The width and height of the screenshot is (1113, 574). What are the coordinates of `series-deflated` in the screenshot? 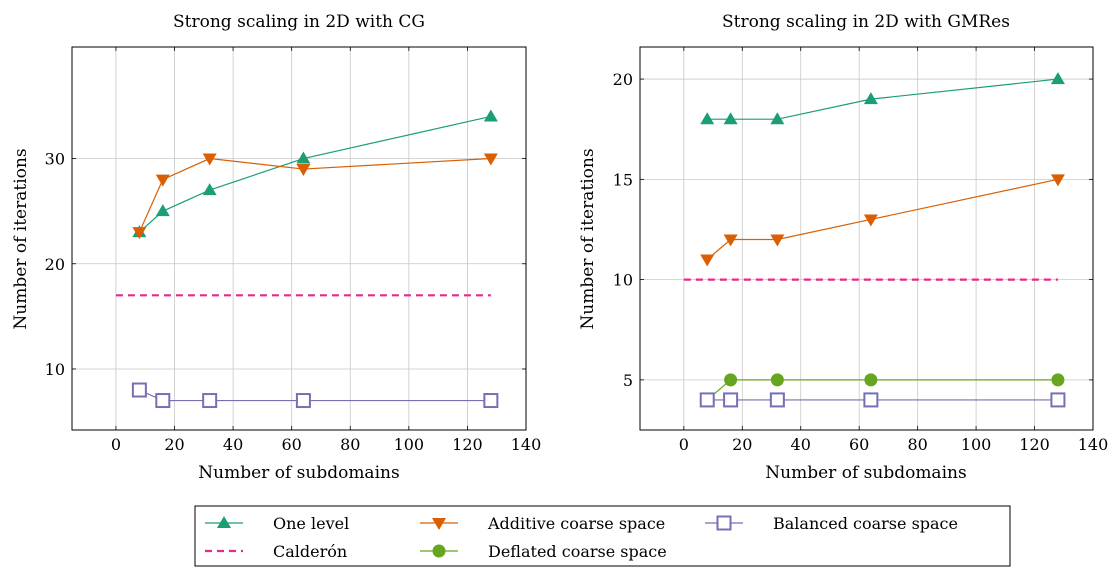 It's located at (882, 390).